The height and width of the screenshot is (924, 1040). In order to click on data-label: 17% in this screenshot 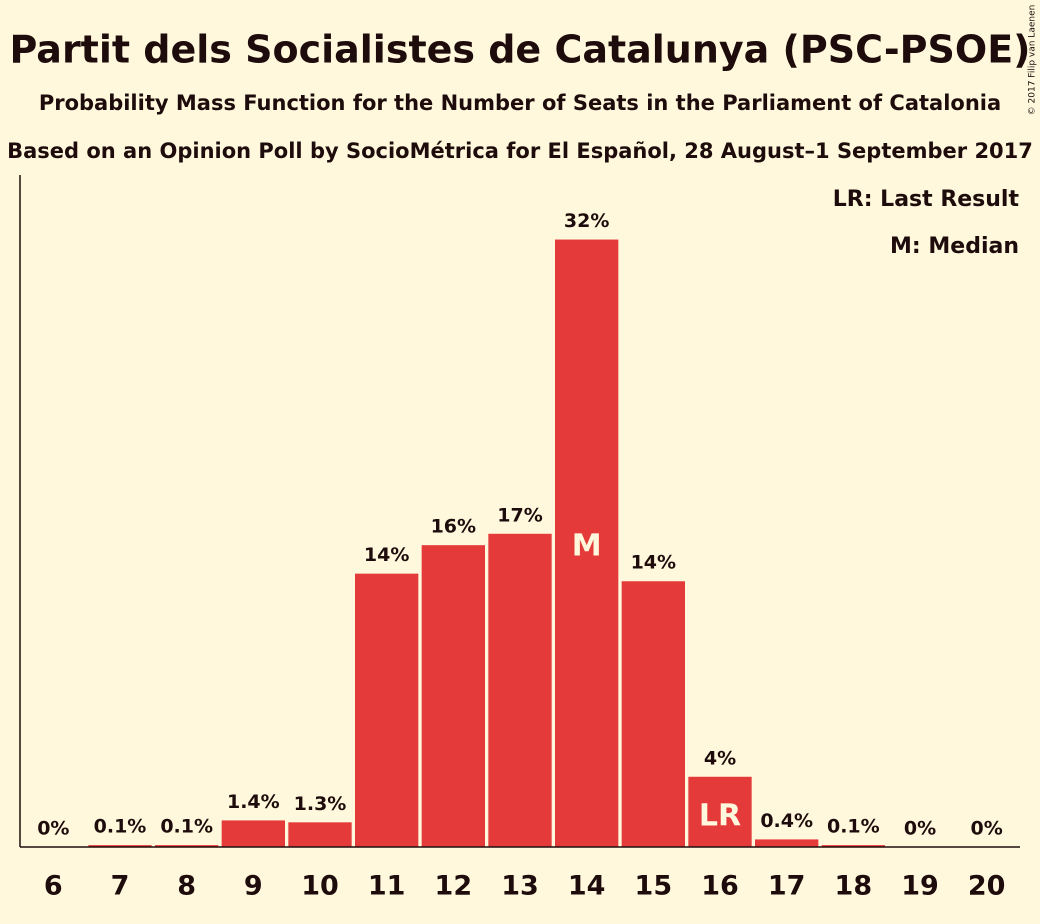, I will do `click(519, 515)`.